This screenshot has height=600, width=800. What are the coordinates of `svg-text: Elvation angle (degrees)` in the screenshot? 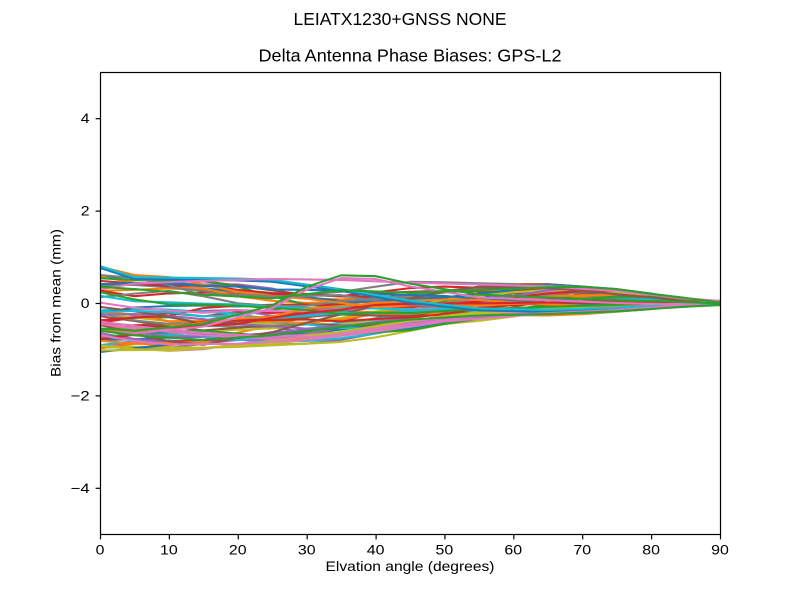 It's located at (410, 566).